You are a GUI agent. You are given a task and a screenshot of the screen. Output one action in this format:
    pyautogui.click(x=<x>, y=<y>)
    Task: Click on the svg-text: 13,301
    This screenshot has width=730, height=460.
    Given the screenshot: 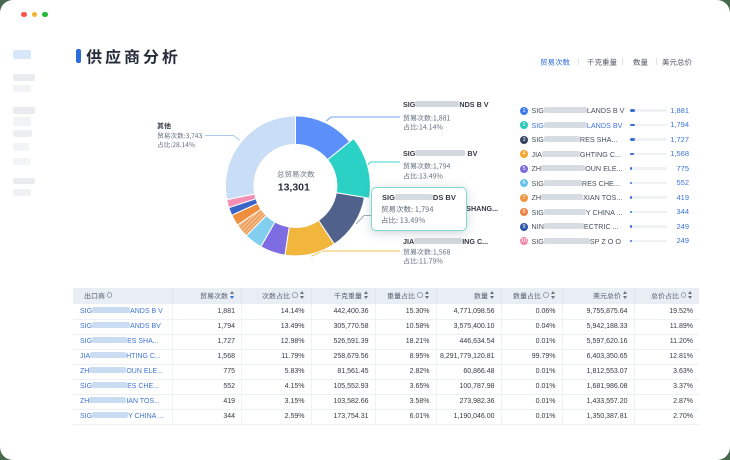 What is the action you would take?
    pyautogui.click(x=294, y=188)
    